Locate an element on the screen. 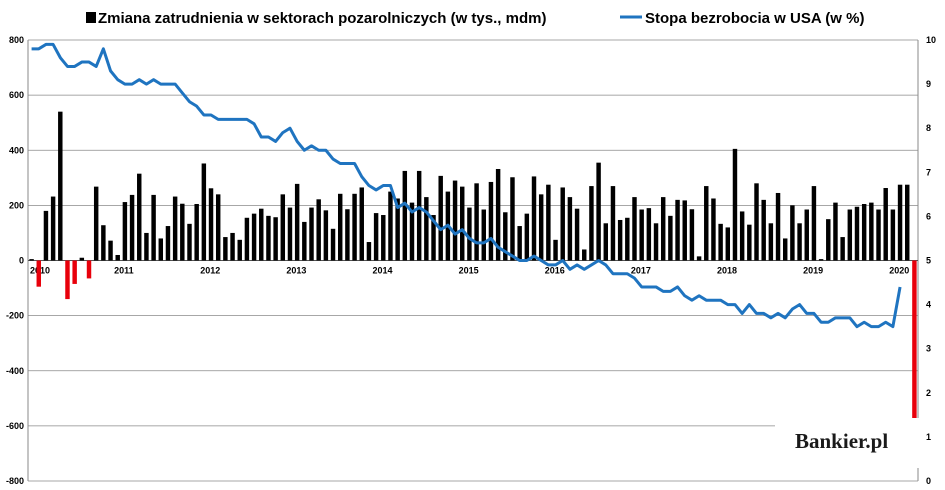 The image size is (945, 490). left-tick-label: 600 is located at coordinates (16, 95).